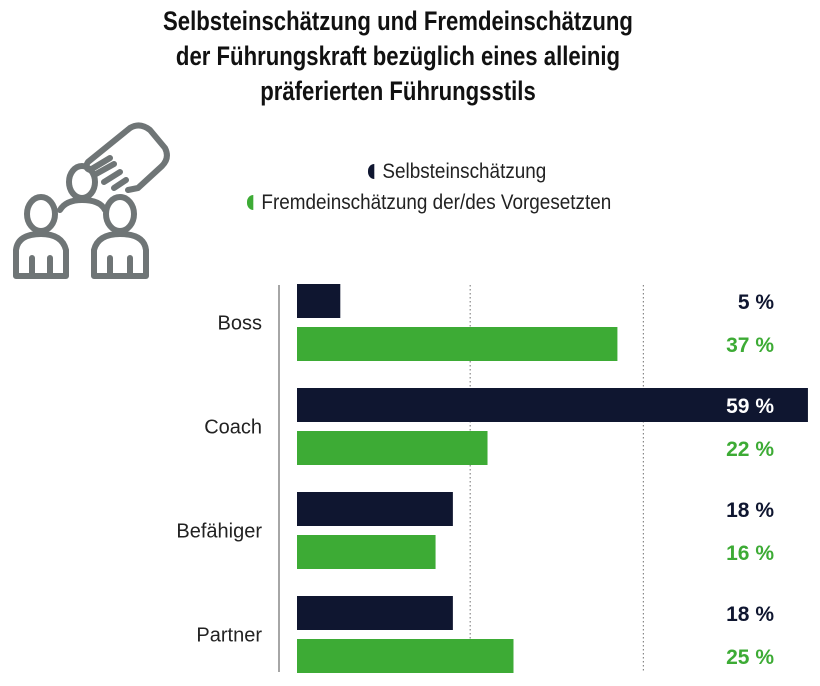  What do you see at coordinates (398, 91) in the screenshot?
I see `title-line-3: präferierten Führungsstils` at bounding box center [398, 91].